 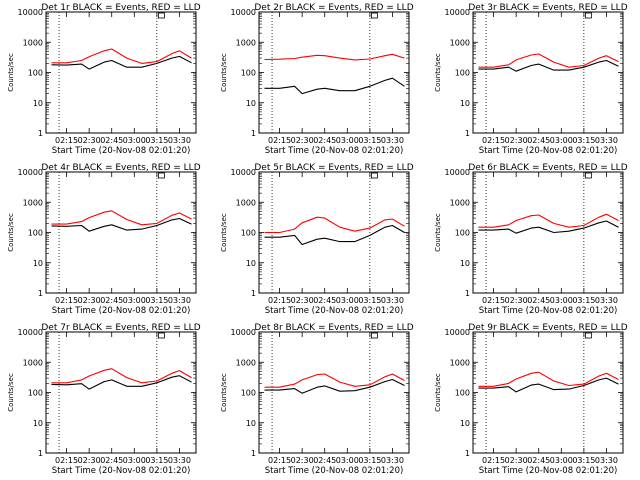 I want to click on panel-title: Det 3r BLACK = Events, RED = LLD, so click(x=547, y=8).